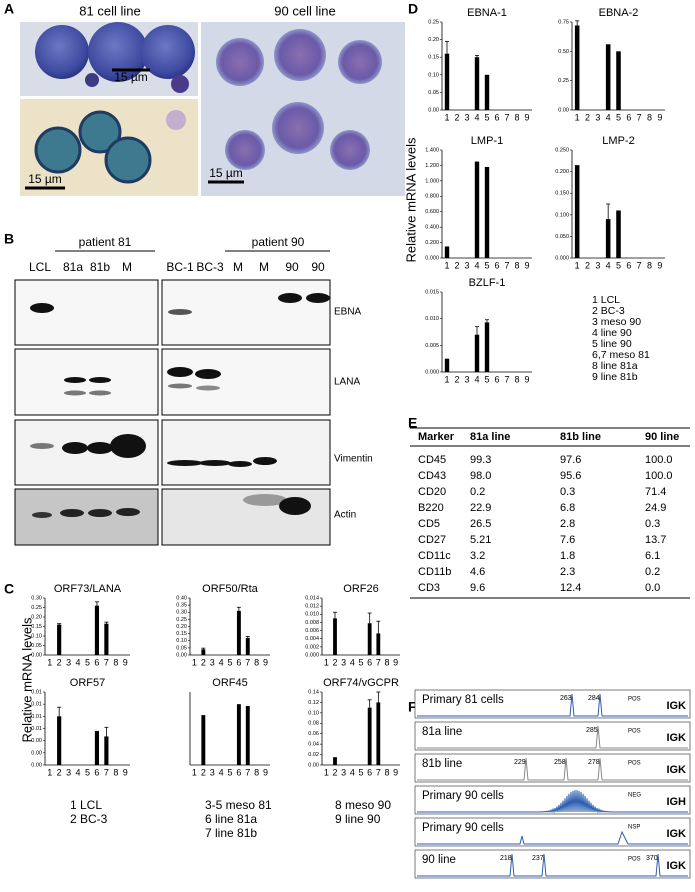 Image resolution: width=695 pixels, height=892 pixels. Describe the element at coordinates (433, 22) in the screenshot. I see `y-tick-label: 0.25` at that location.